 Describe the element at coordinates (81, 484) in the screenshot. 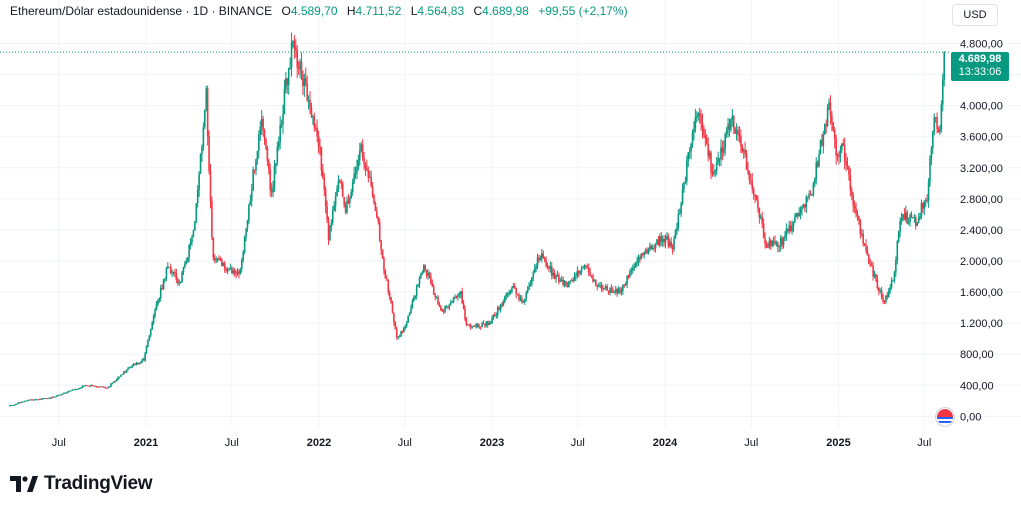

I see `tradingview-logo: TradingView` at that location.